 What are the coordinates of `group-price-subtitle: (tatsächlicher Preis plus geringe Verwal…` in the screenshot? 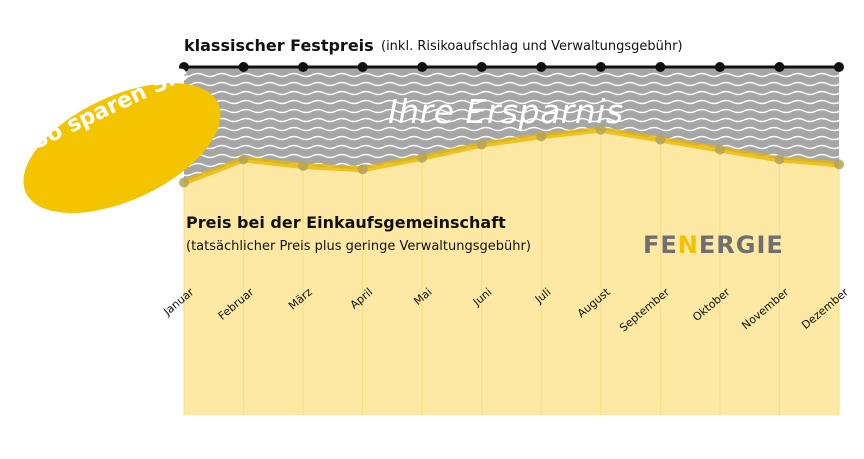 It's located at (358, 246).